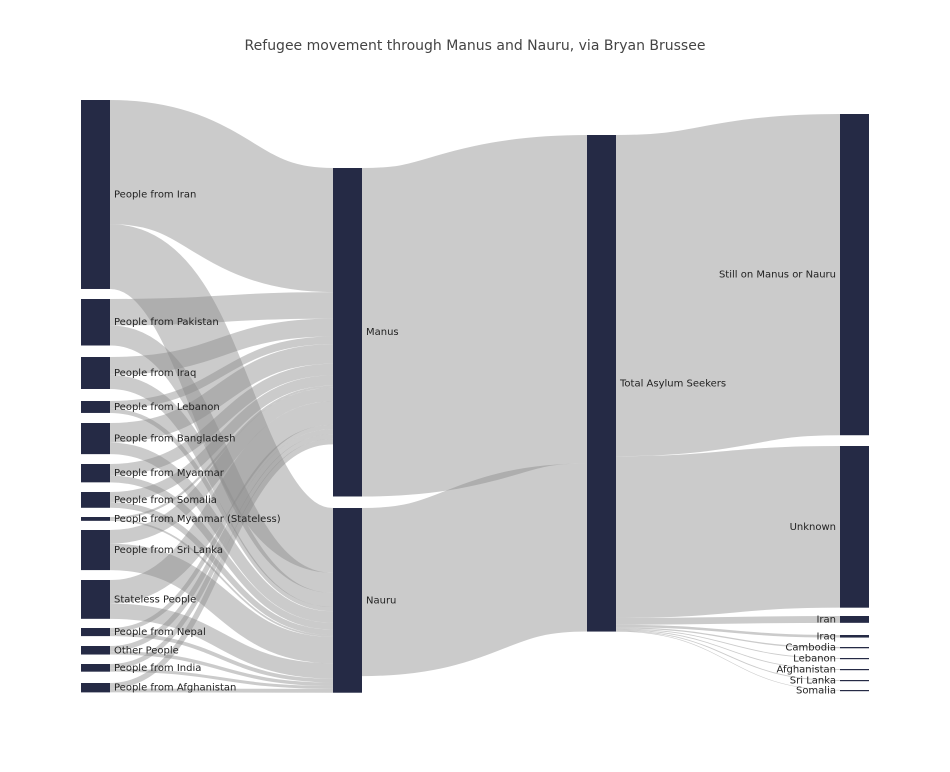 The width and height of the screenshot is (950, 772). I want to click on link-bangladesh-to-nauru, so click(221, 532).